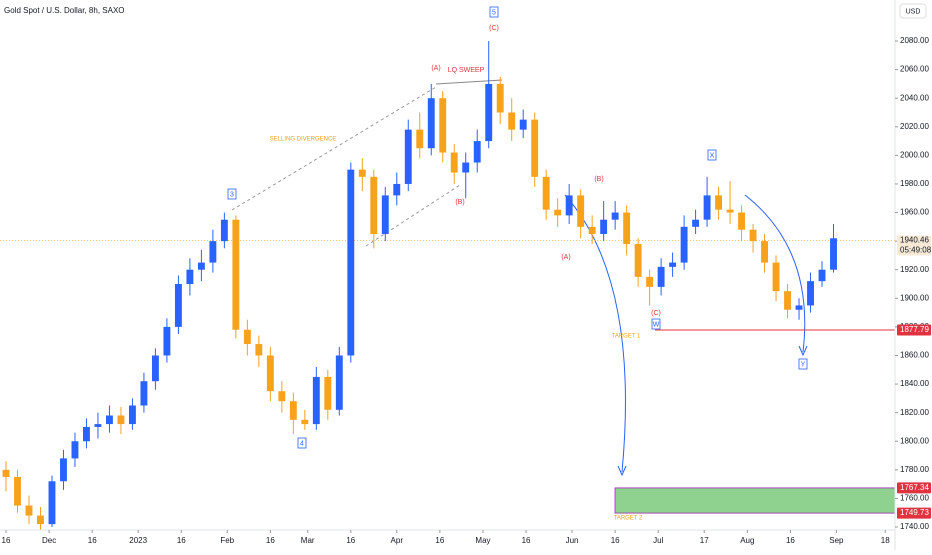  What do you see at coordinates (914, 269) in the screenshot?
I see `y-tick-label: 1920.00` at bounding box center [914, 269].